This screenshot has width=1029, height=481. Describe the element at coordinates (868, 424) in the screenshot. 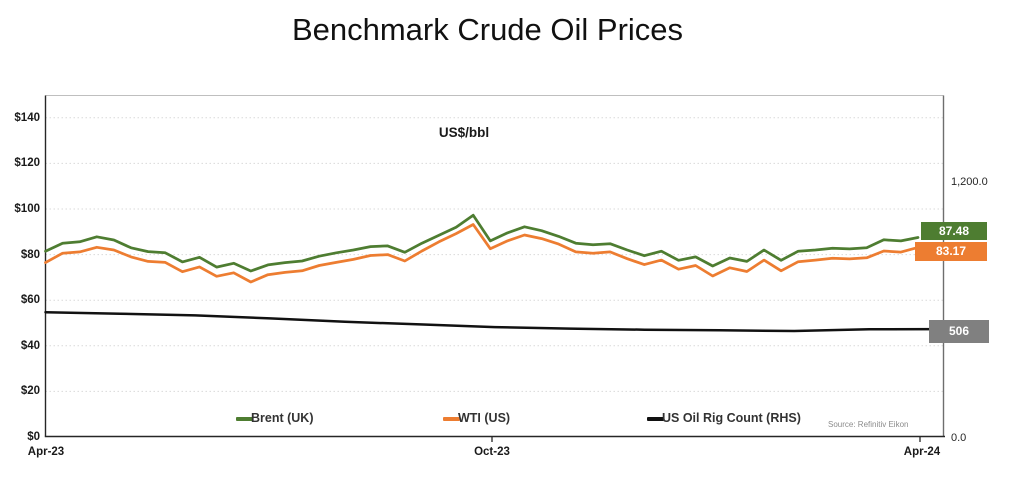

I see `source-note: Source: Refinitiv Eikon` at that location.